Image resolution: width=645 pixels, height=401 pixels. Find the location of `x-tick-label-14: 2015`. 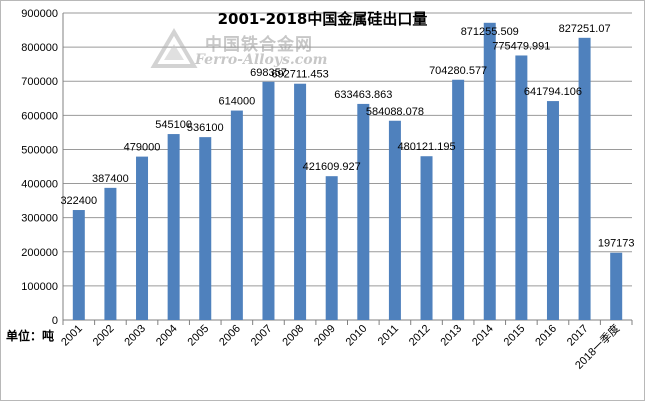

x-tick-label-14: 2015 is located at coordinates (515, 336).